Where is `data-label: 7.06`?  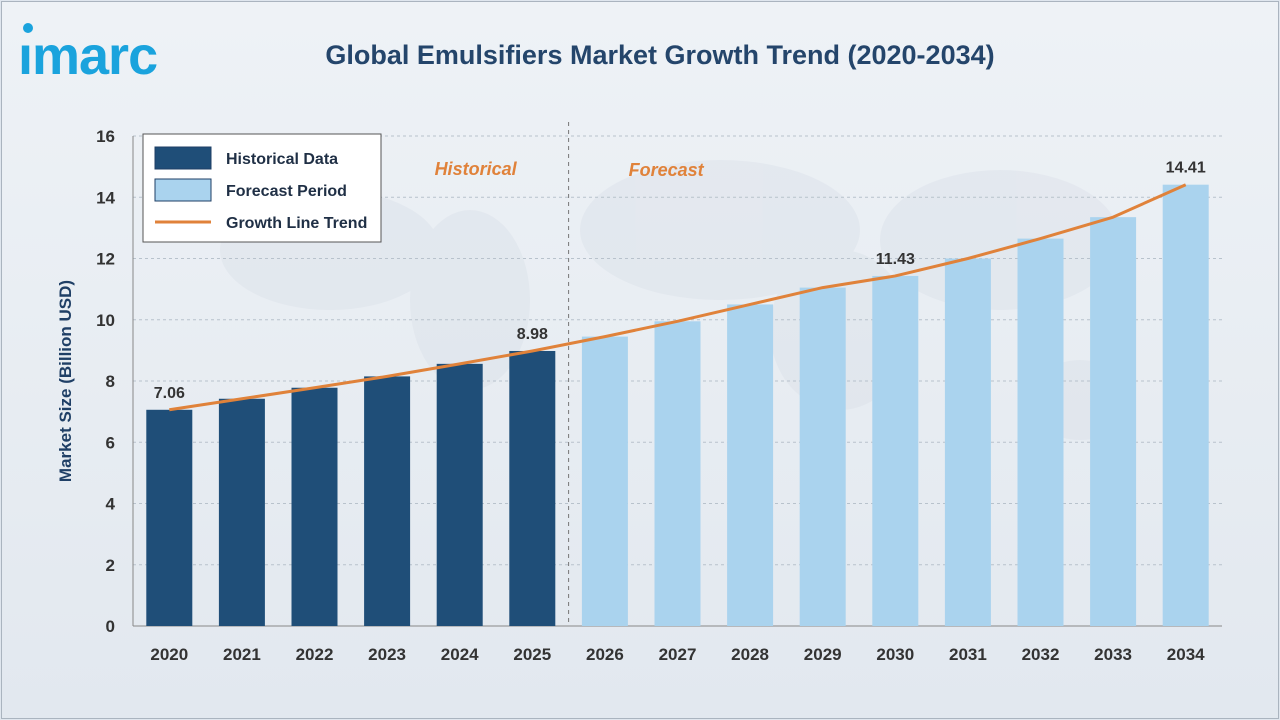 data-label: 7.06 is located at coordinates (169, 393).